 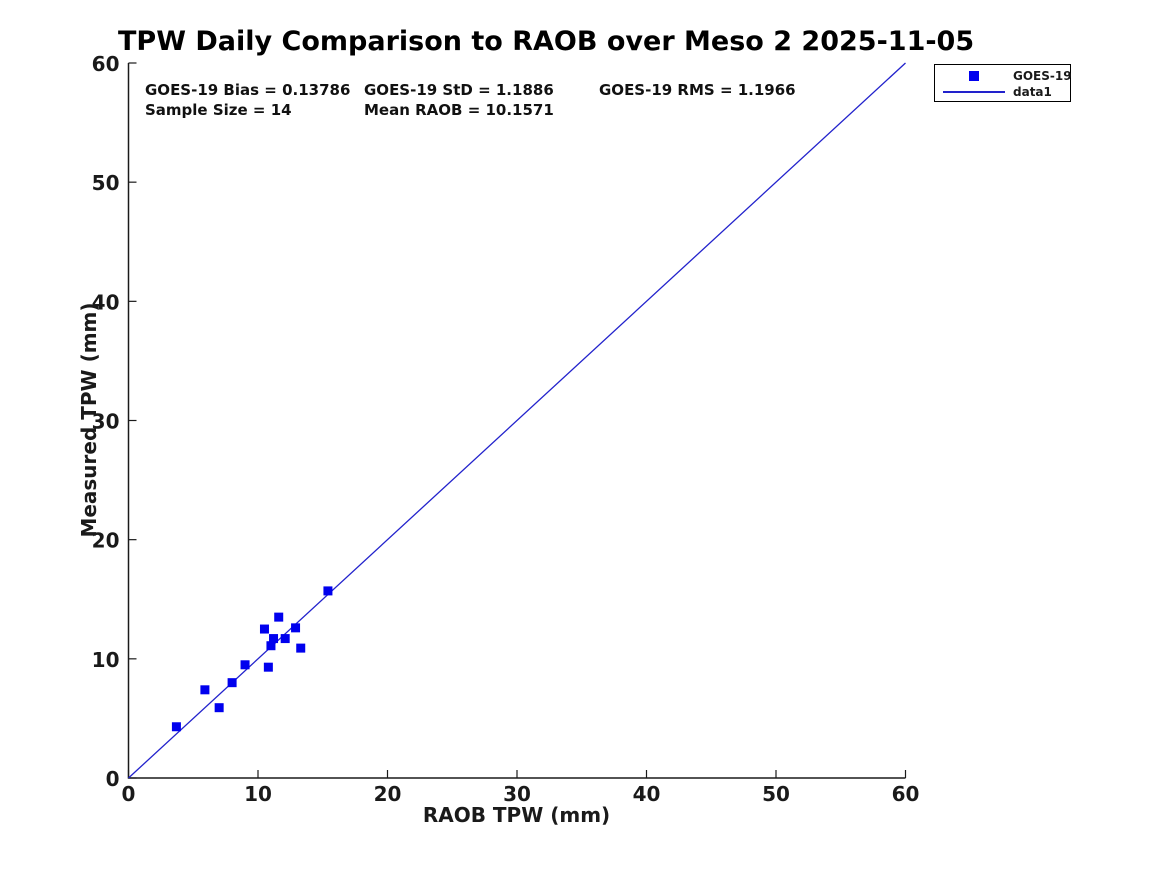 I want to click on y-tick-label: 20, so click(x=106, y=541).